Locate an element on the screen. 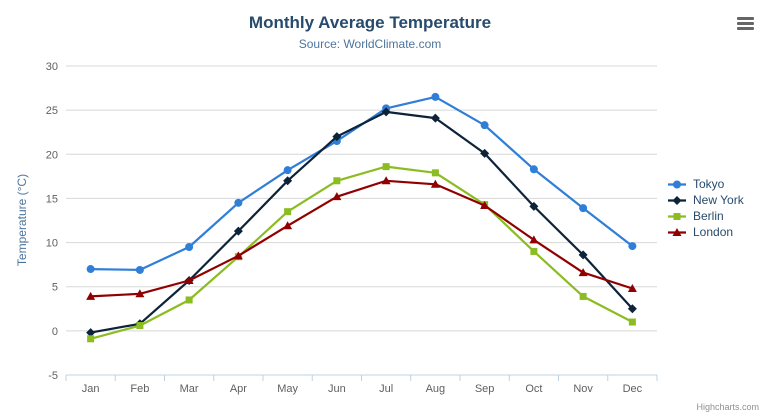  point-berlin-jan is located at coordinates (91, 339).